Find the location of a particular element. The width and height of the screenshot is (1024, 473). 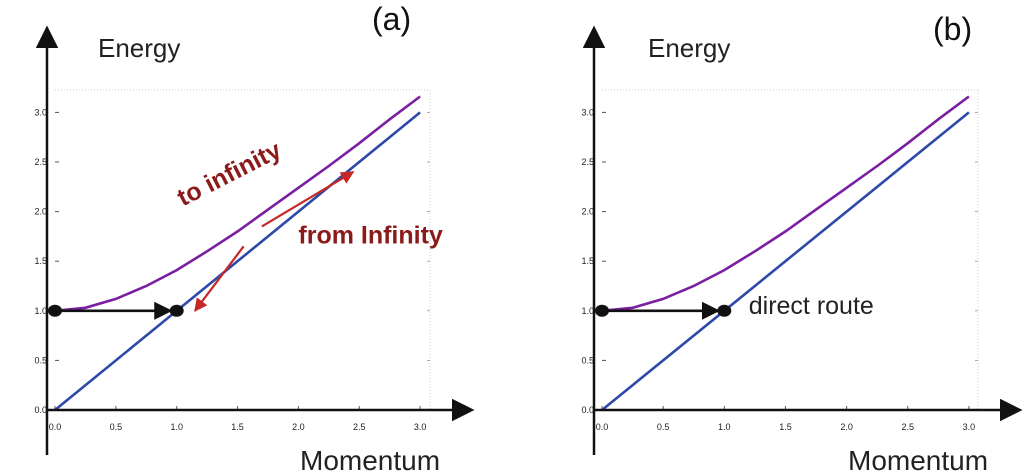

annotation-label: from Infinity is located at coordinates (370, 235).